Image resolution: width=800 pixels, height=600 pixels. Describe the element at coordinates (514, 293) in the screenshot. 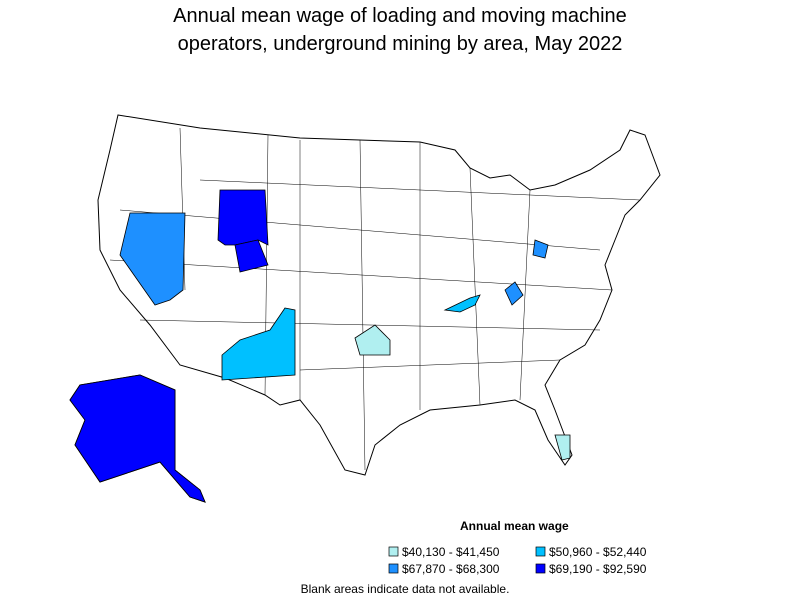

I see `region-west-virginia` at that location.